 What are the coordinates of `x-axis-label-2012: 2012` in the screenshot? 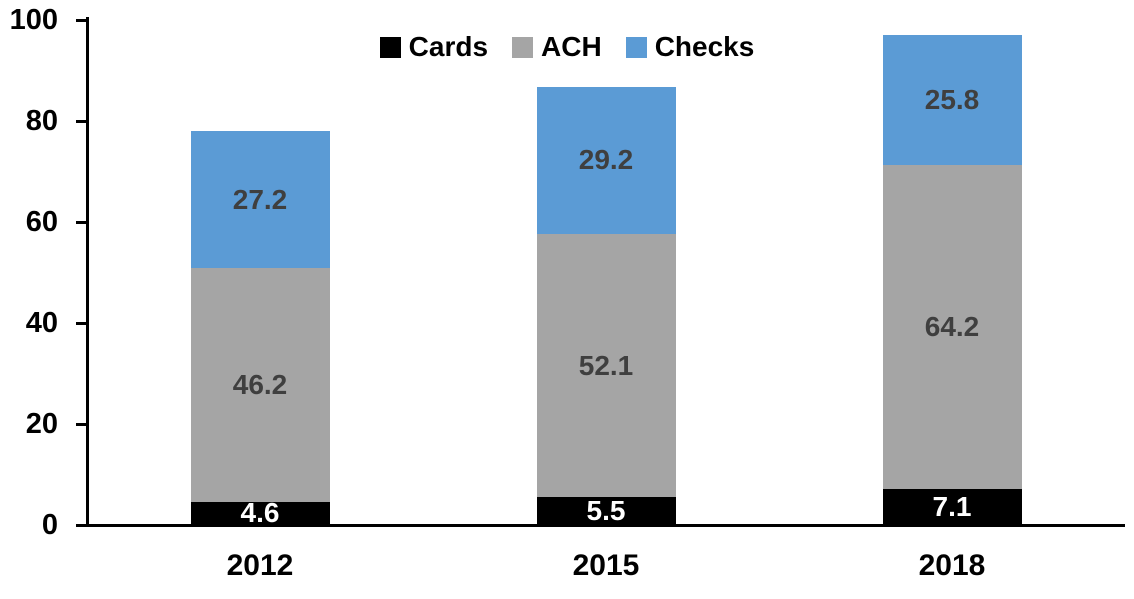 It's located at (260, 565).